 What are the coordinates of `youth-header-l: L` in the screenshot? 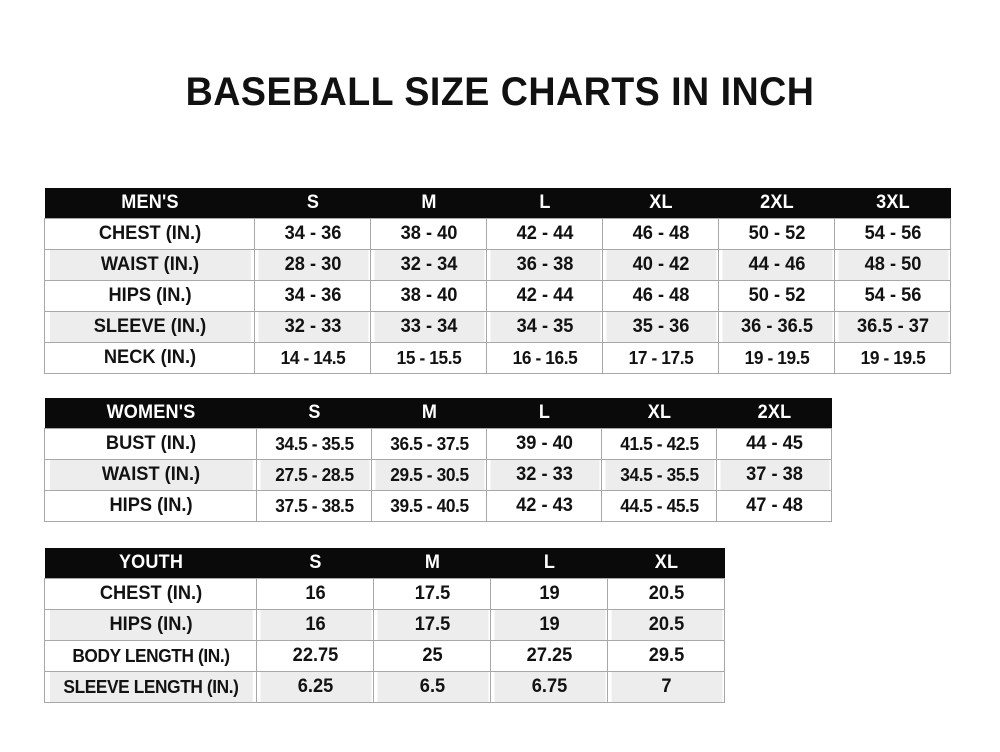 It's located at (549, 563).